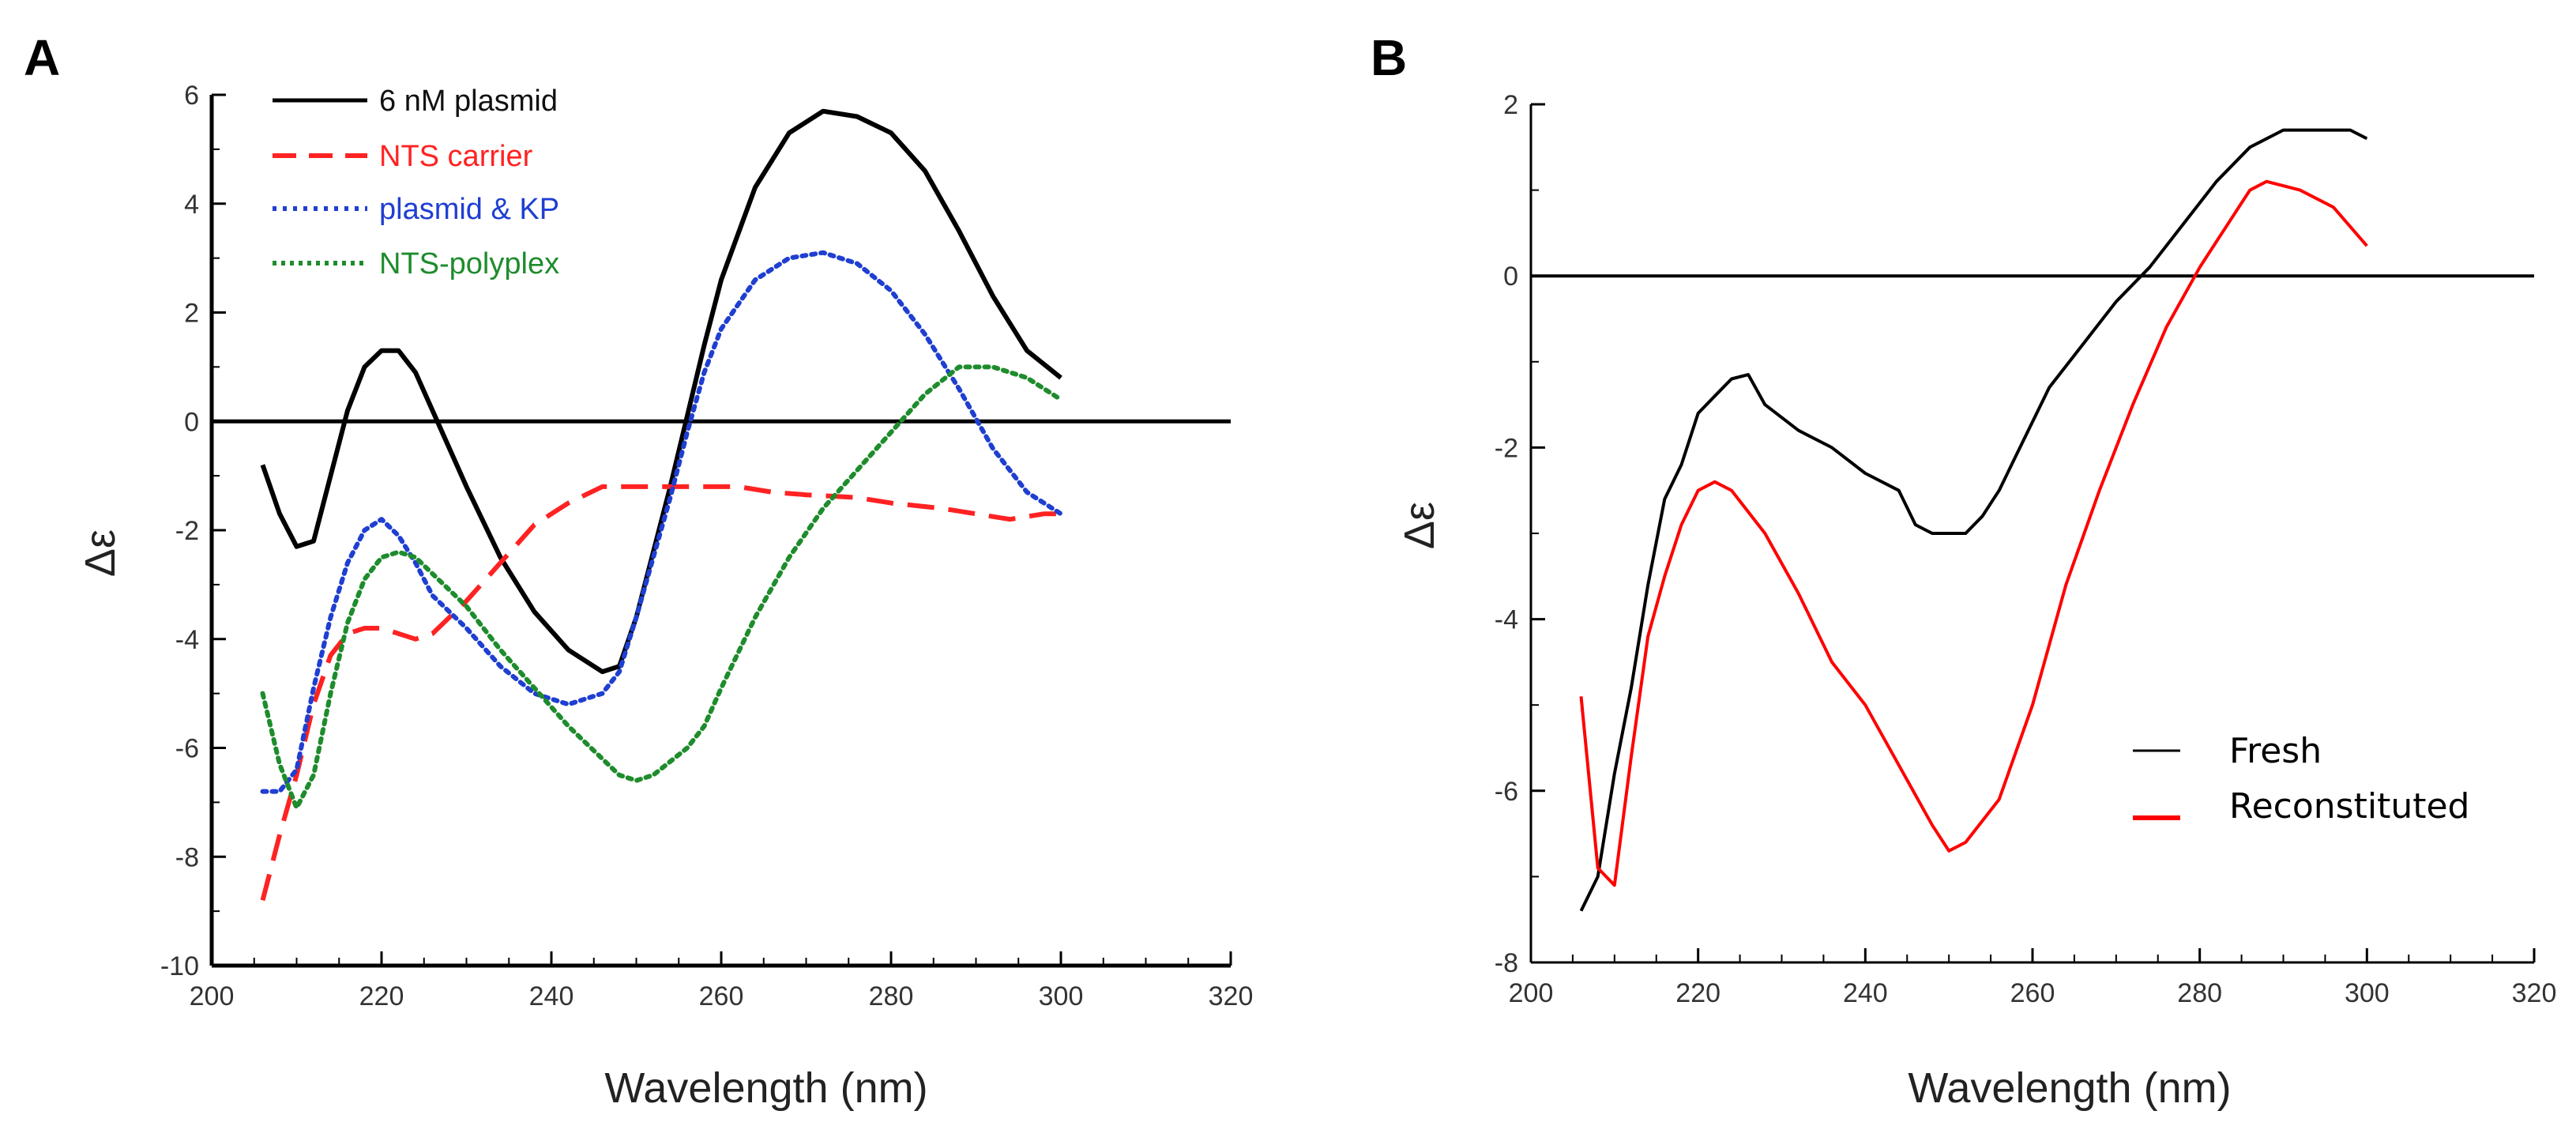 This screenshot has width=2576, height=1126. Describe the element at coordinates (2349, 806) in the screenshot. I see `legend-label-reconstituted: Reconstituted` at that location.